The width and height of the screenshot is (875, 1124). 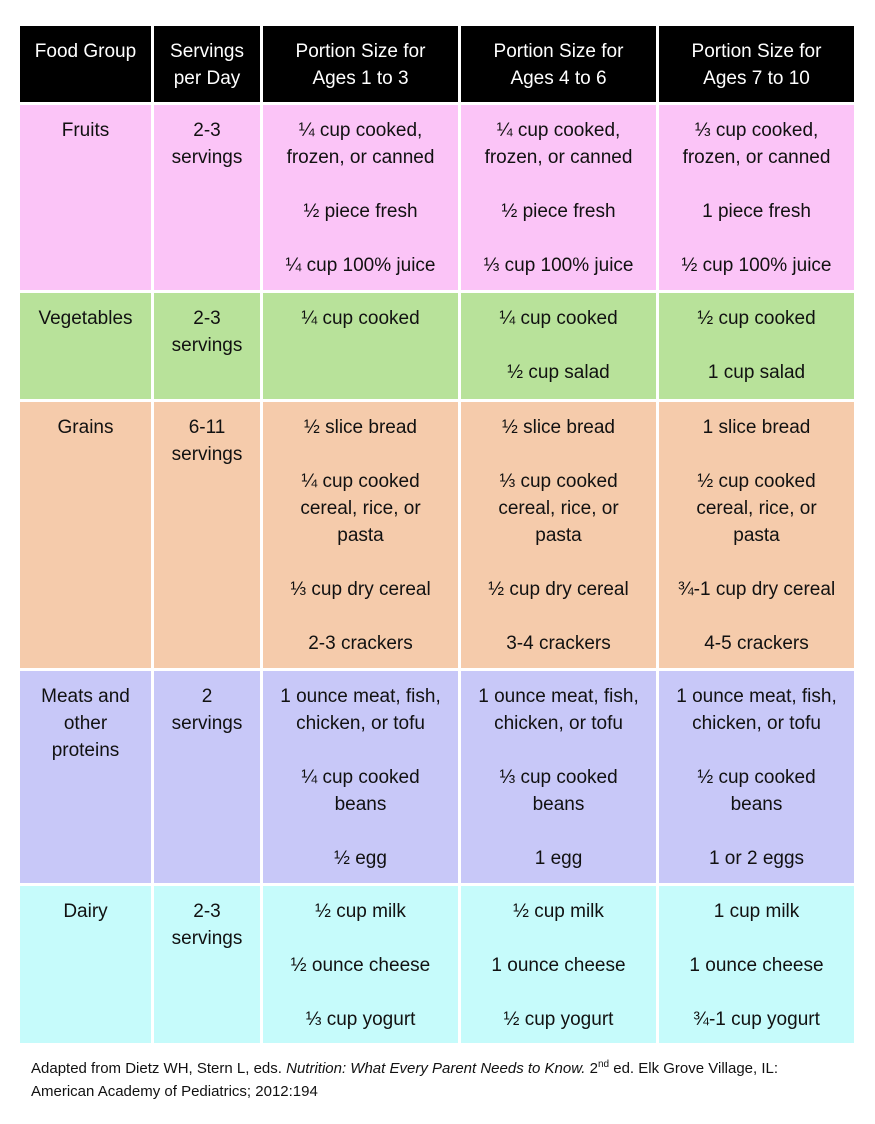 What do you see at coordinates (85, 346) in the screenshot?
I see `vegetables-food-group-cell: Vegetables` at bounding box center [85, 346].